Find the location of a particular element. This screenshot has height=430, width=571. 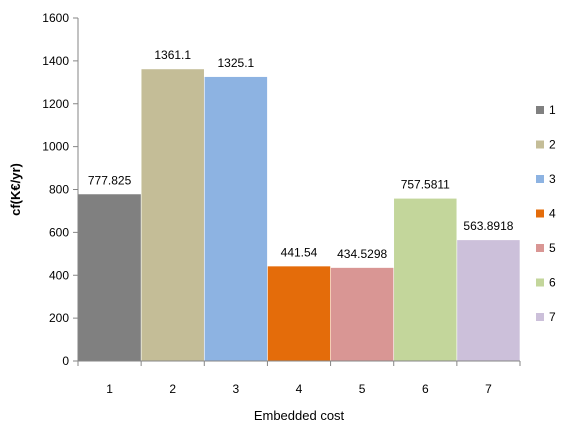

y-axis: 0 200 400 600 800 1000 1200 1400 1600 is located at coordinates (60, 189).